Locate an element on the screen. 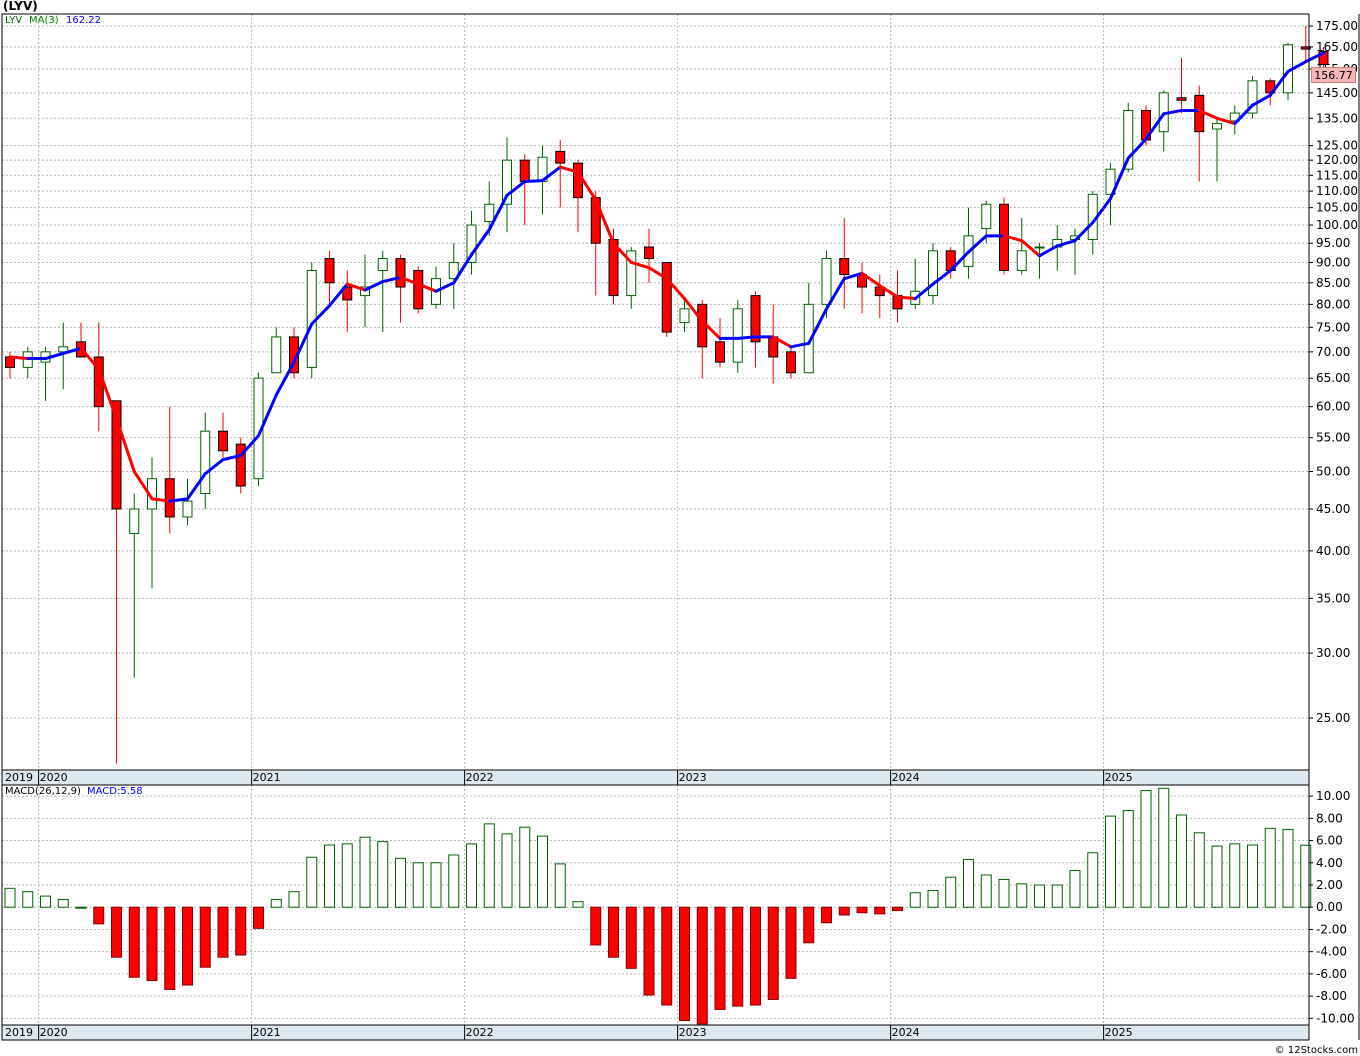  price-tick-label: 80.00 is located at coordinates (1333, 304).